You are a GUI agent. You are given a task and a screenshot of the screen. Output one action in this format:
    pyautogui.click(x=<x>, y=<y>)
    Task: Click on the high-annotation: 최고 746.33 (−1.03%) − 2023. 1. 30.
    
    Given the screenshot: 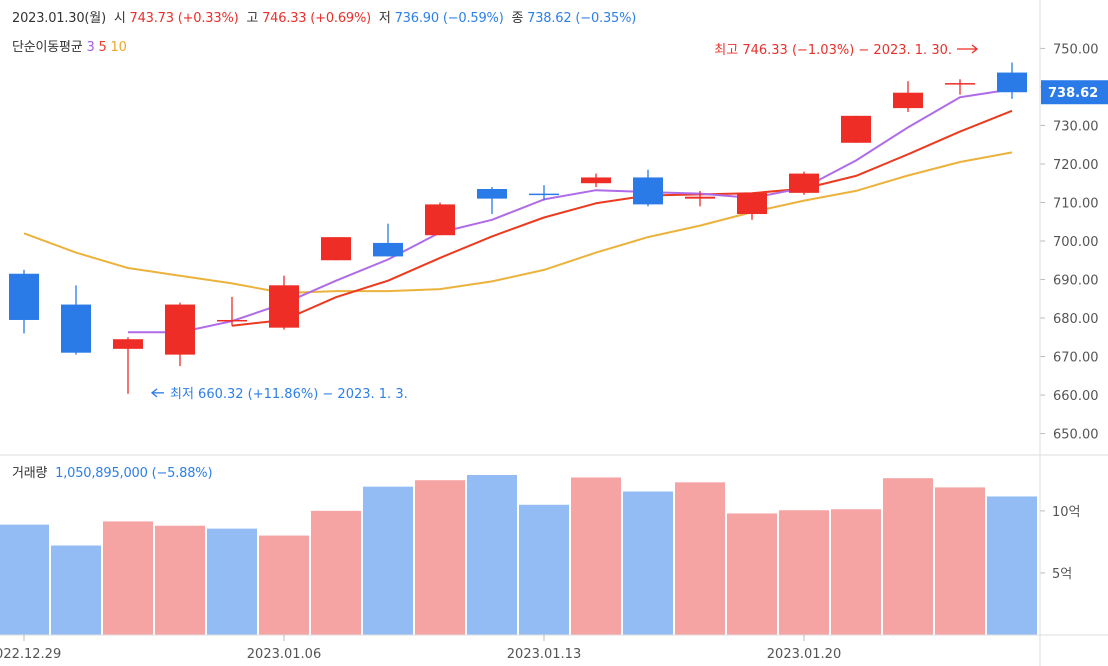 What is the action you would take?
    pyautogui.click(x=833, y=50)
    